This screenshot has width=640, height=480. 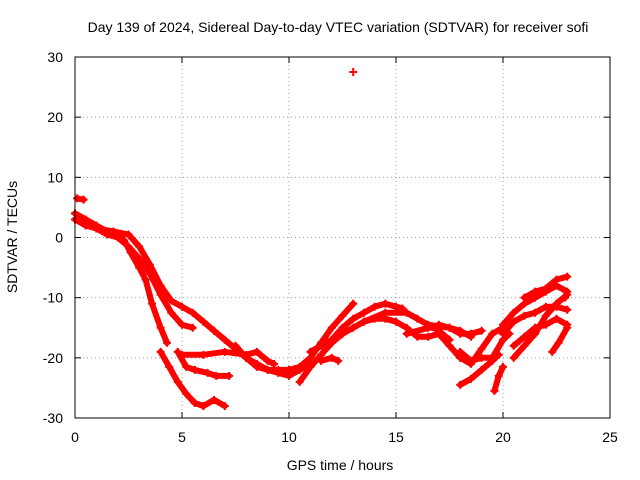 I want to click on y-axis-label: SDTVAR / TECUs, so click(x=12, y=237).